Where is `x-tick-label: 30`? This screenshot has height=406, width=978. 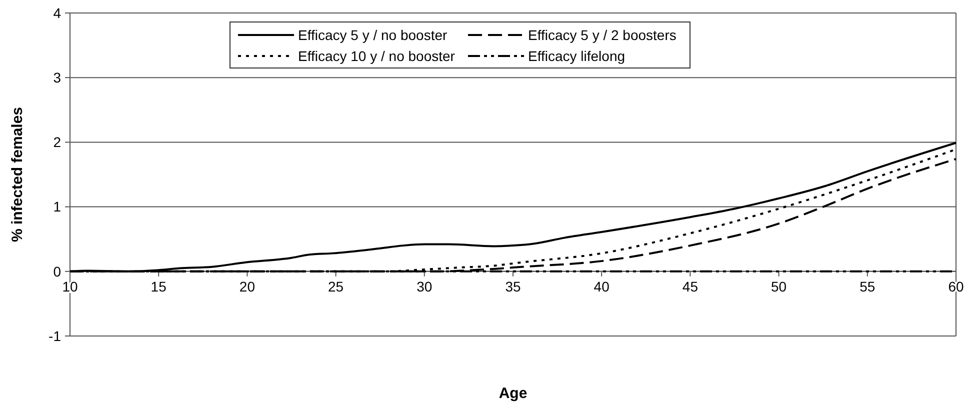 x-tick-label: 30 is located at coordinates (424, 286).